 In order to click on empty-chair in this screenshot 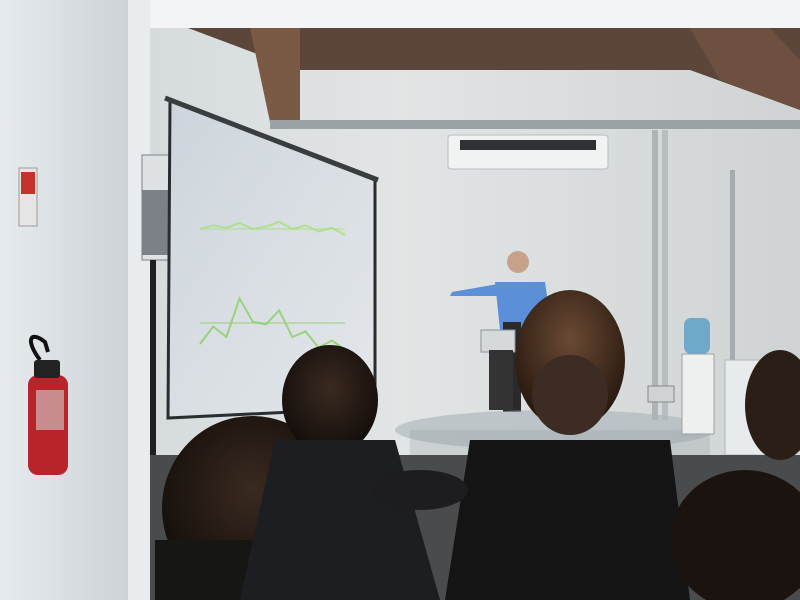, I will do `click(420, 490)`.